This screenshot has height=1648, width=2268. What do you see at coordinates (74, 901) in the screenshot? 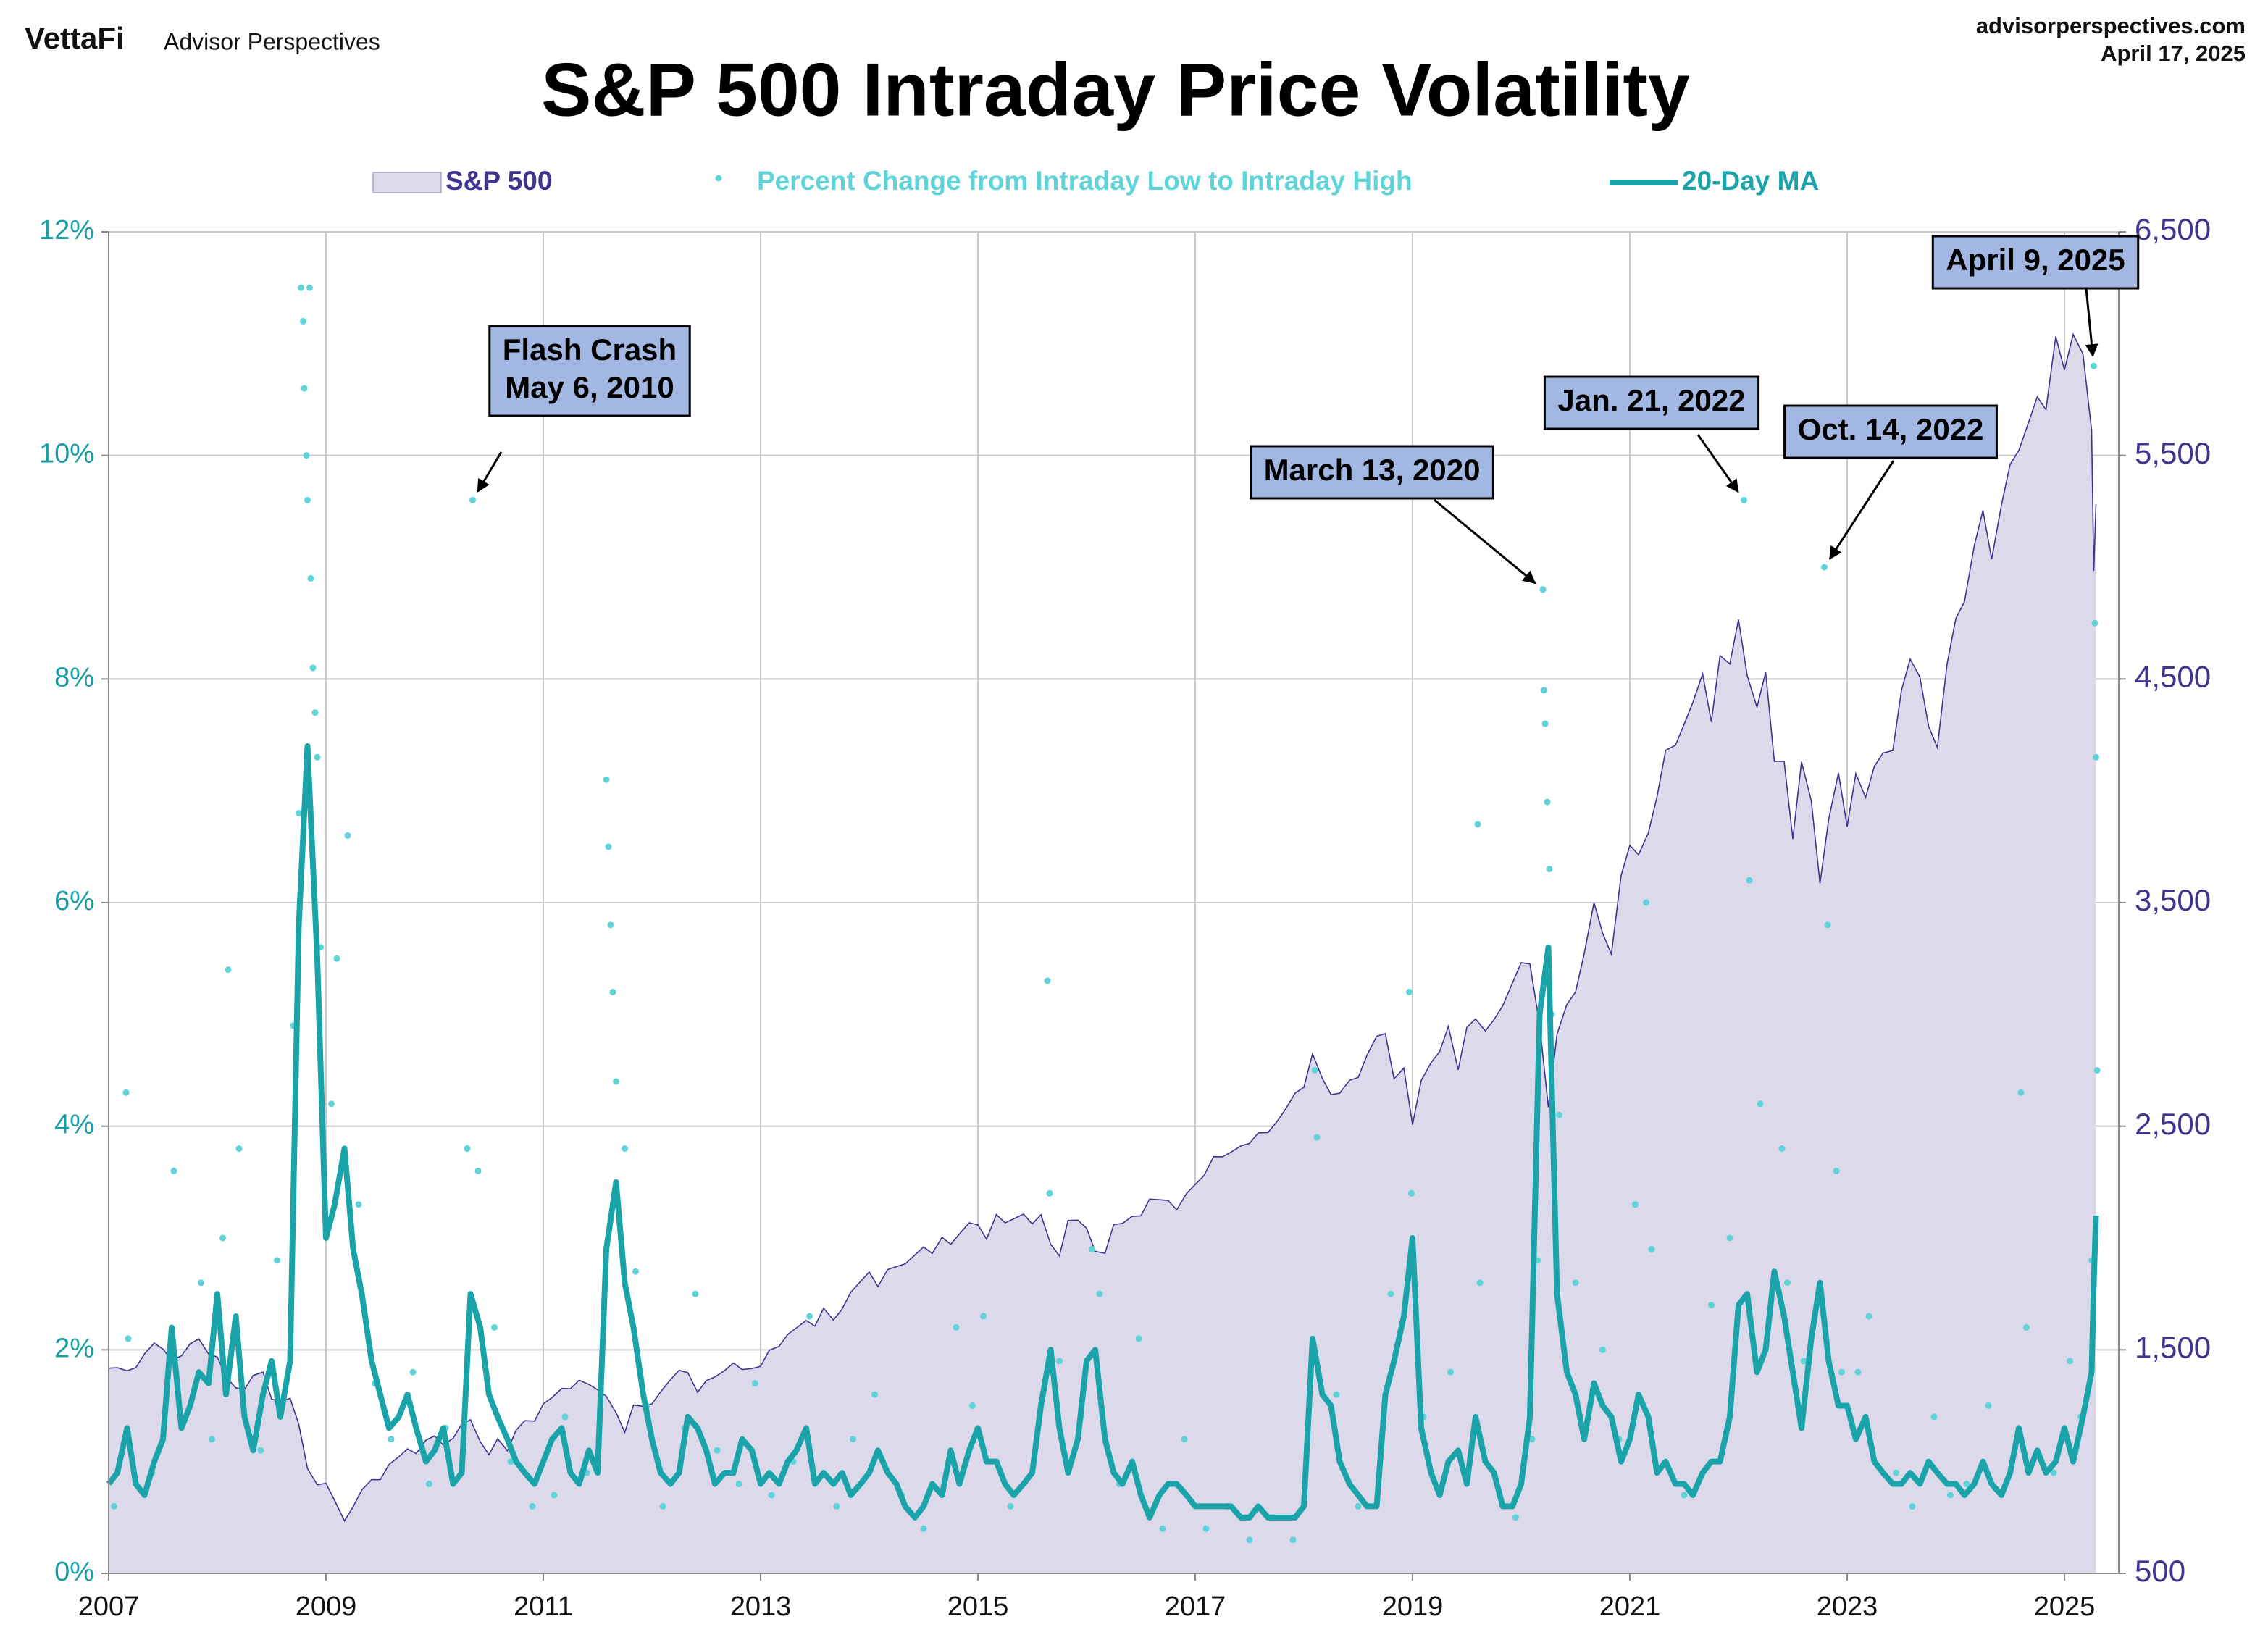
I see `y-tick-label: 6%` at bounding box center [74, 901].